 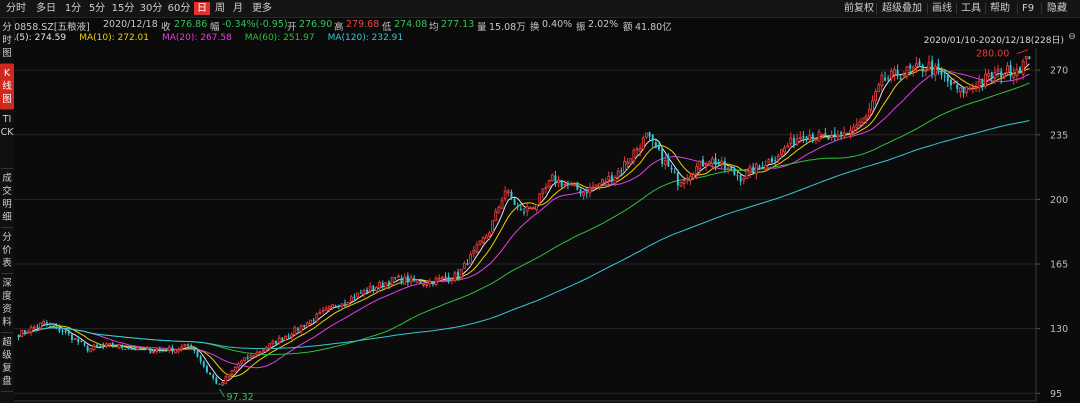 What do you see at coordinates (46, 8) in the screenshot?
I see `tab-1: 多日` at bounding box center [46, 8].